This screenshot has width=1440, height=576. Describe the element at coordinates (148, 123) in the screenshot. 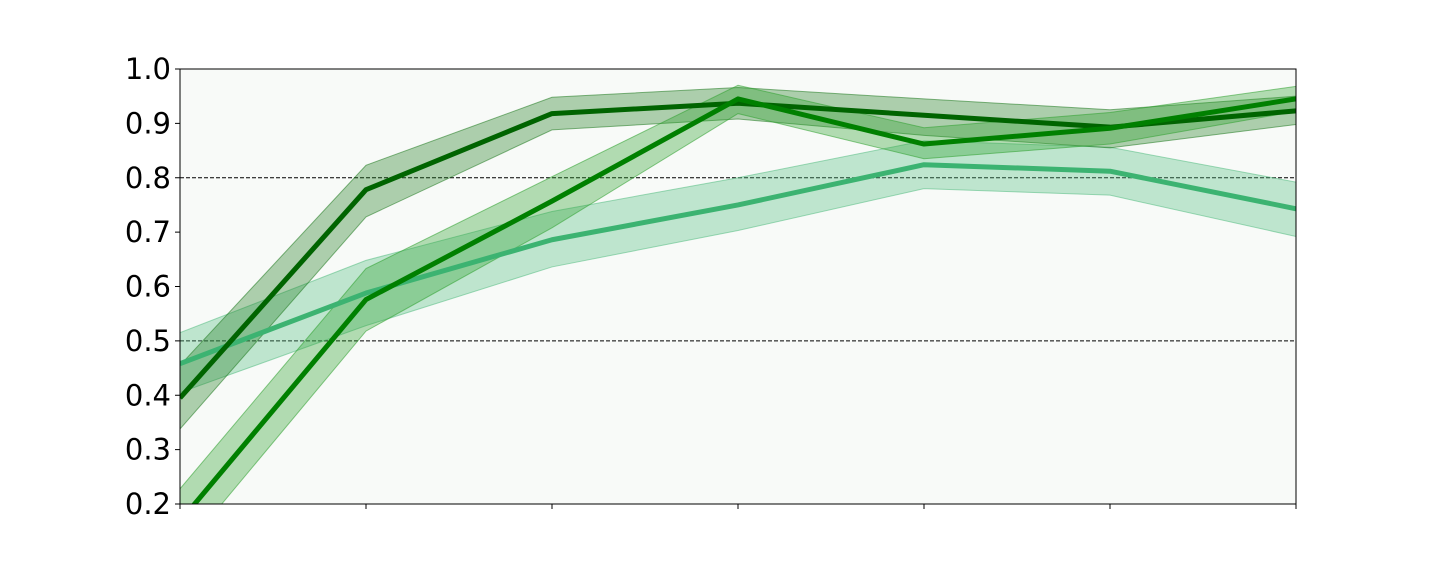

I see `y-tick-label: 0.9` at that location.